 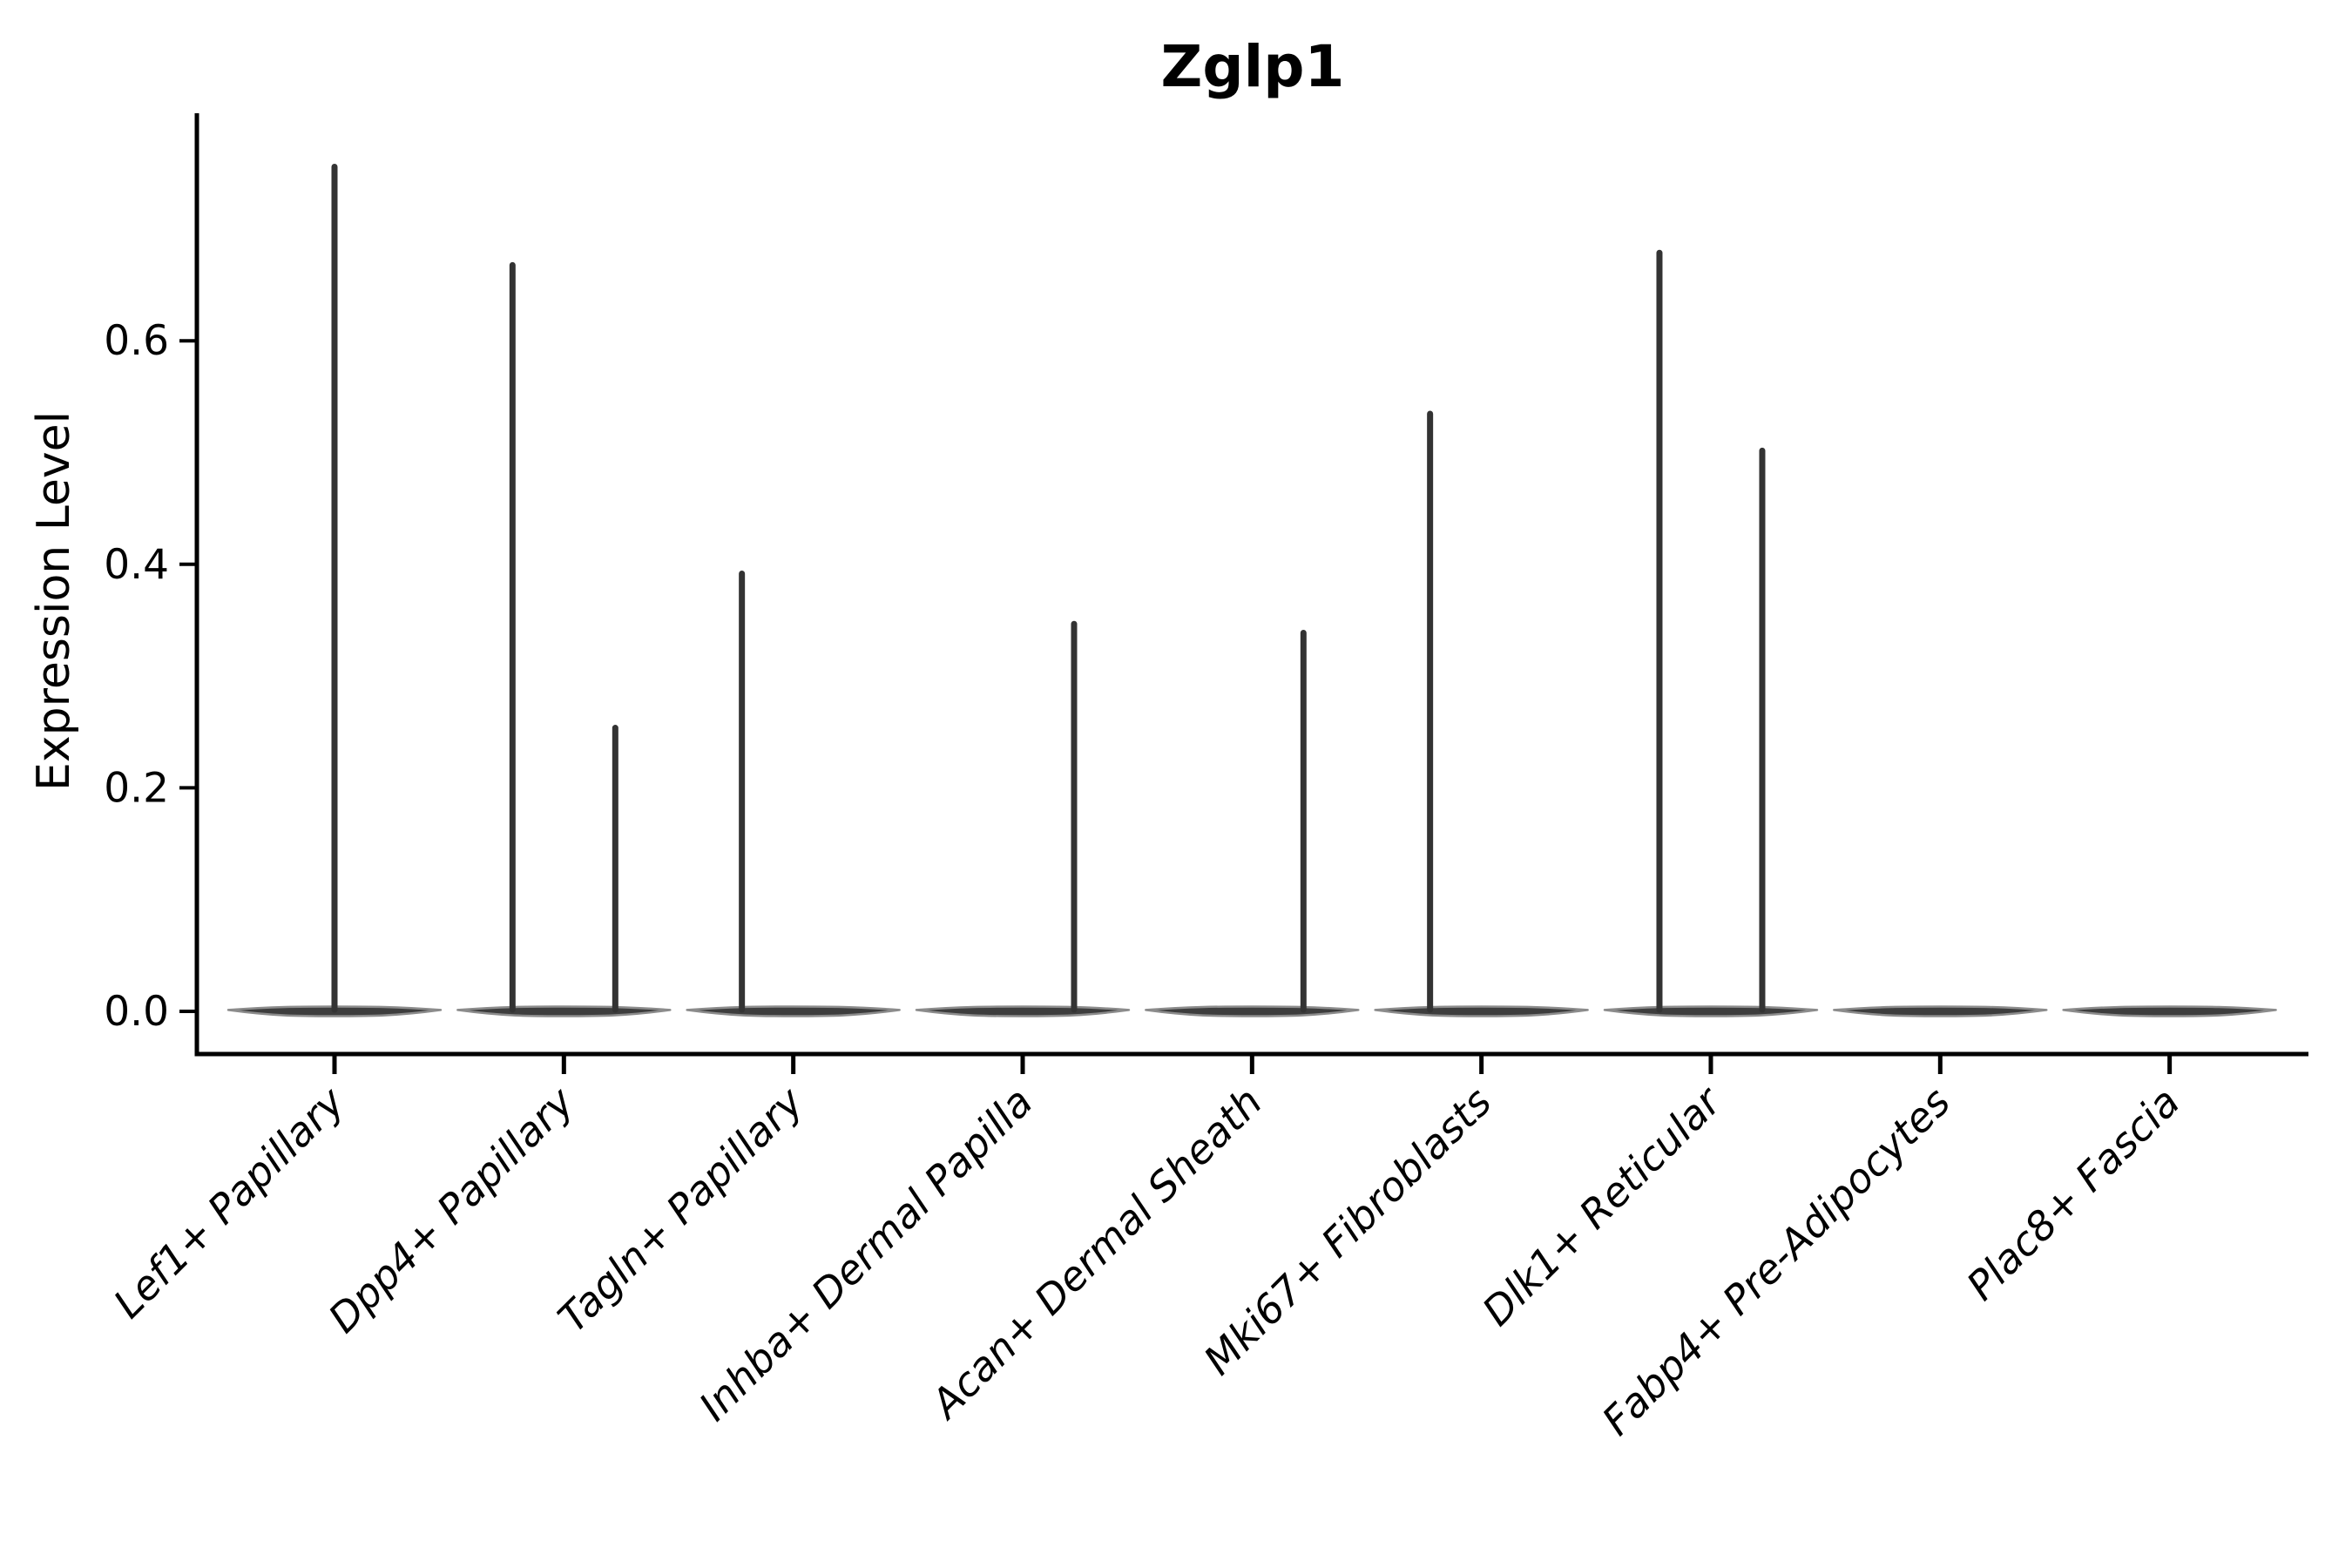 I want to click on chart-title: Zglp1, so click(x=1252, y=66).